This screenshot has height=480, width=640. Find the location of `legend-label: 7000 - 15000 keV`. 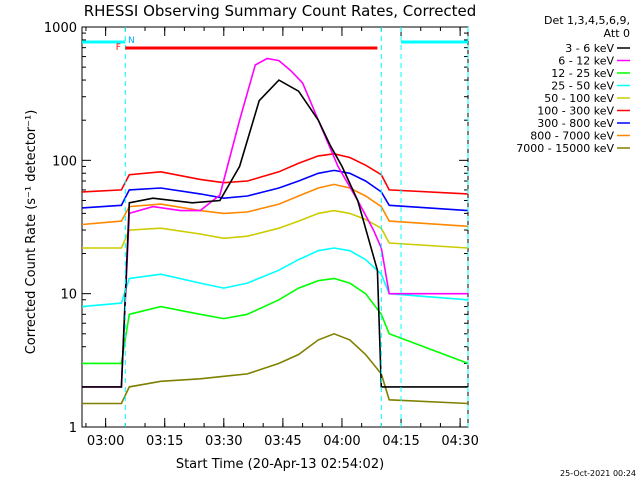

legend-label: 7000 - 15000 keV is located at coordinates (565, 148).